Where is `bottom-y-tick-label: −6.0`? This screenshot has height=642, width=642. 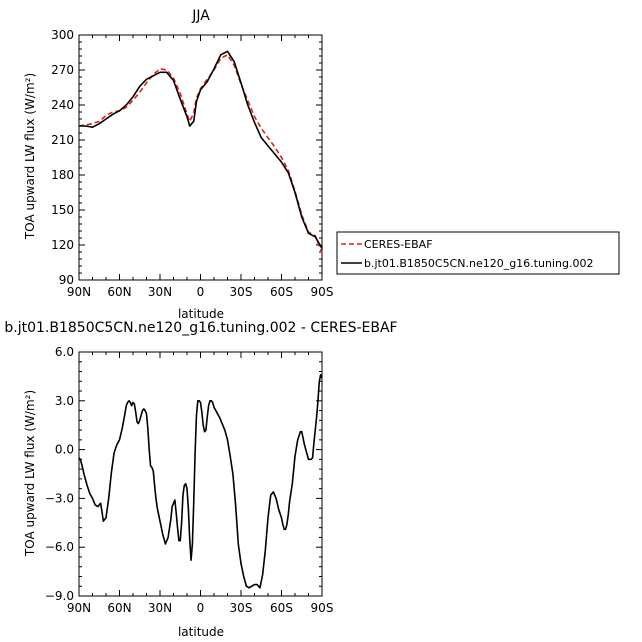 bottom-y-tick-label: −6.0 is located at coordinates (59, 547).